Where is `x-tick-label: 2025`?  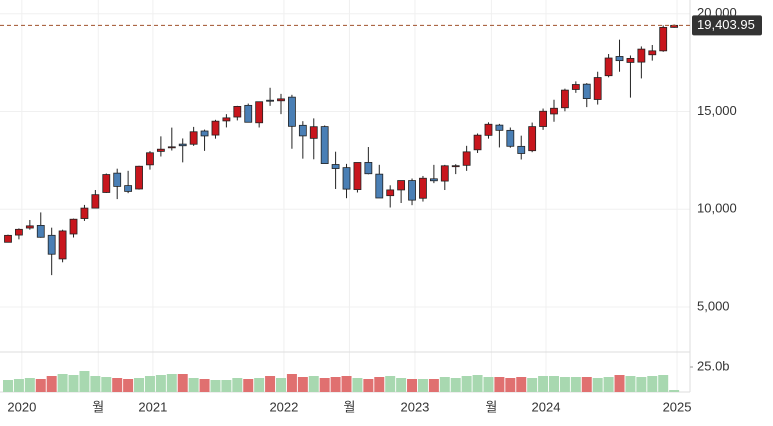
x-tick-label: 2025 is located at coordinates (677, 406).